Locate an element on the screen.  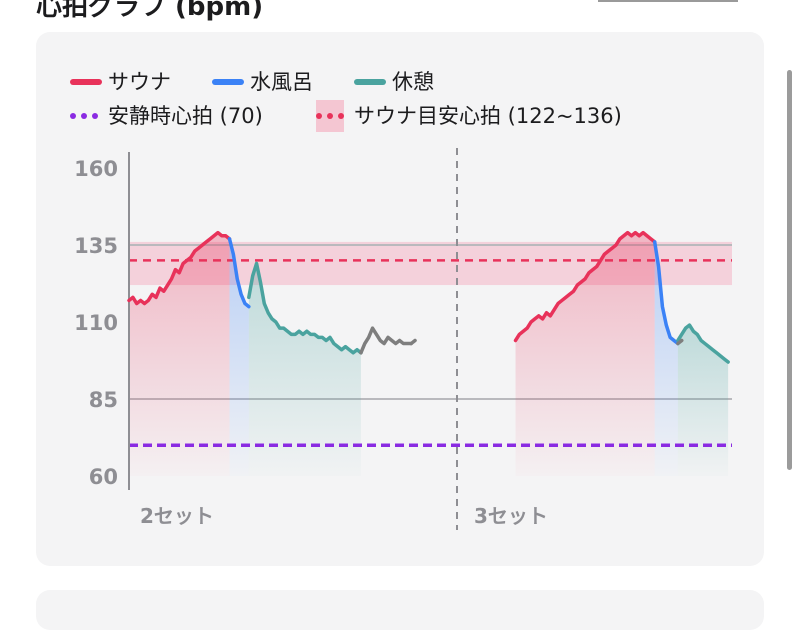
legend-label-rest: 休憩 is located at coordinates (413, 82).